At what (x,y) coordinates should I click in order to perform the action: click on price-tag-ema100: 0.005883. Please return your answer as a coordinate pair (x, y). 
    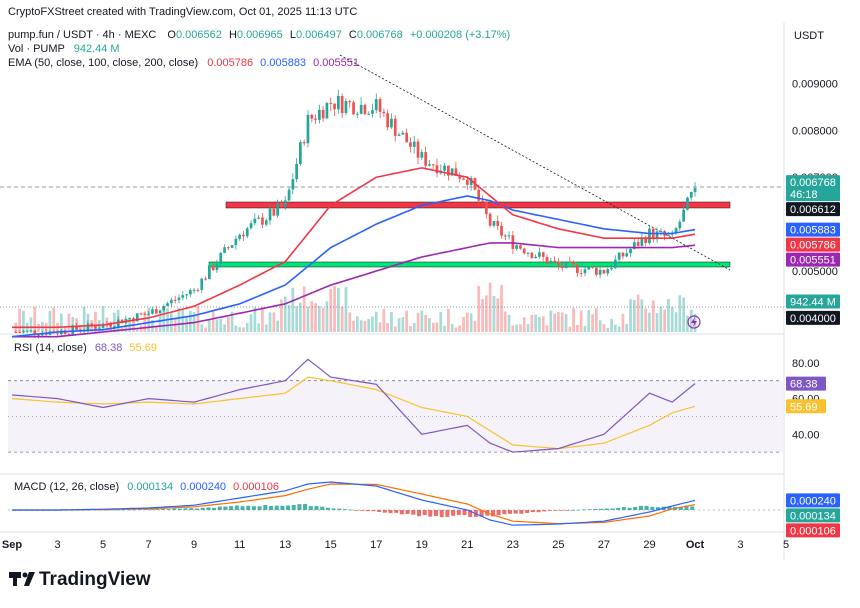
    Looking at the image, I should click on (813, 229).